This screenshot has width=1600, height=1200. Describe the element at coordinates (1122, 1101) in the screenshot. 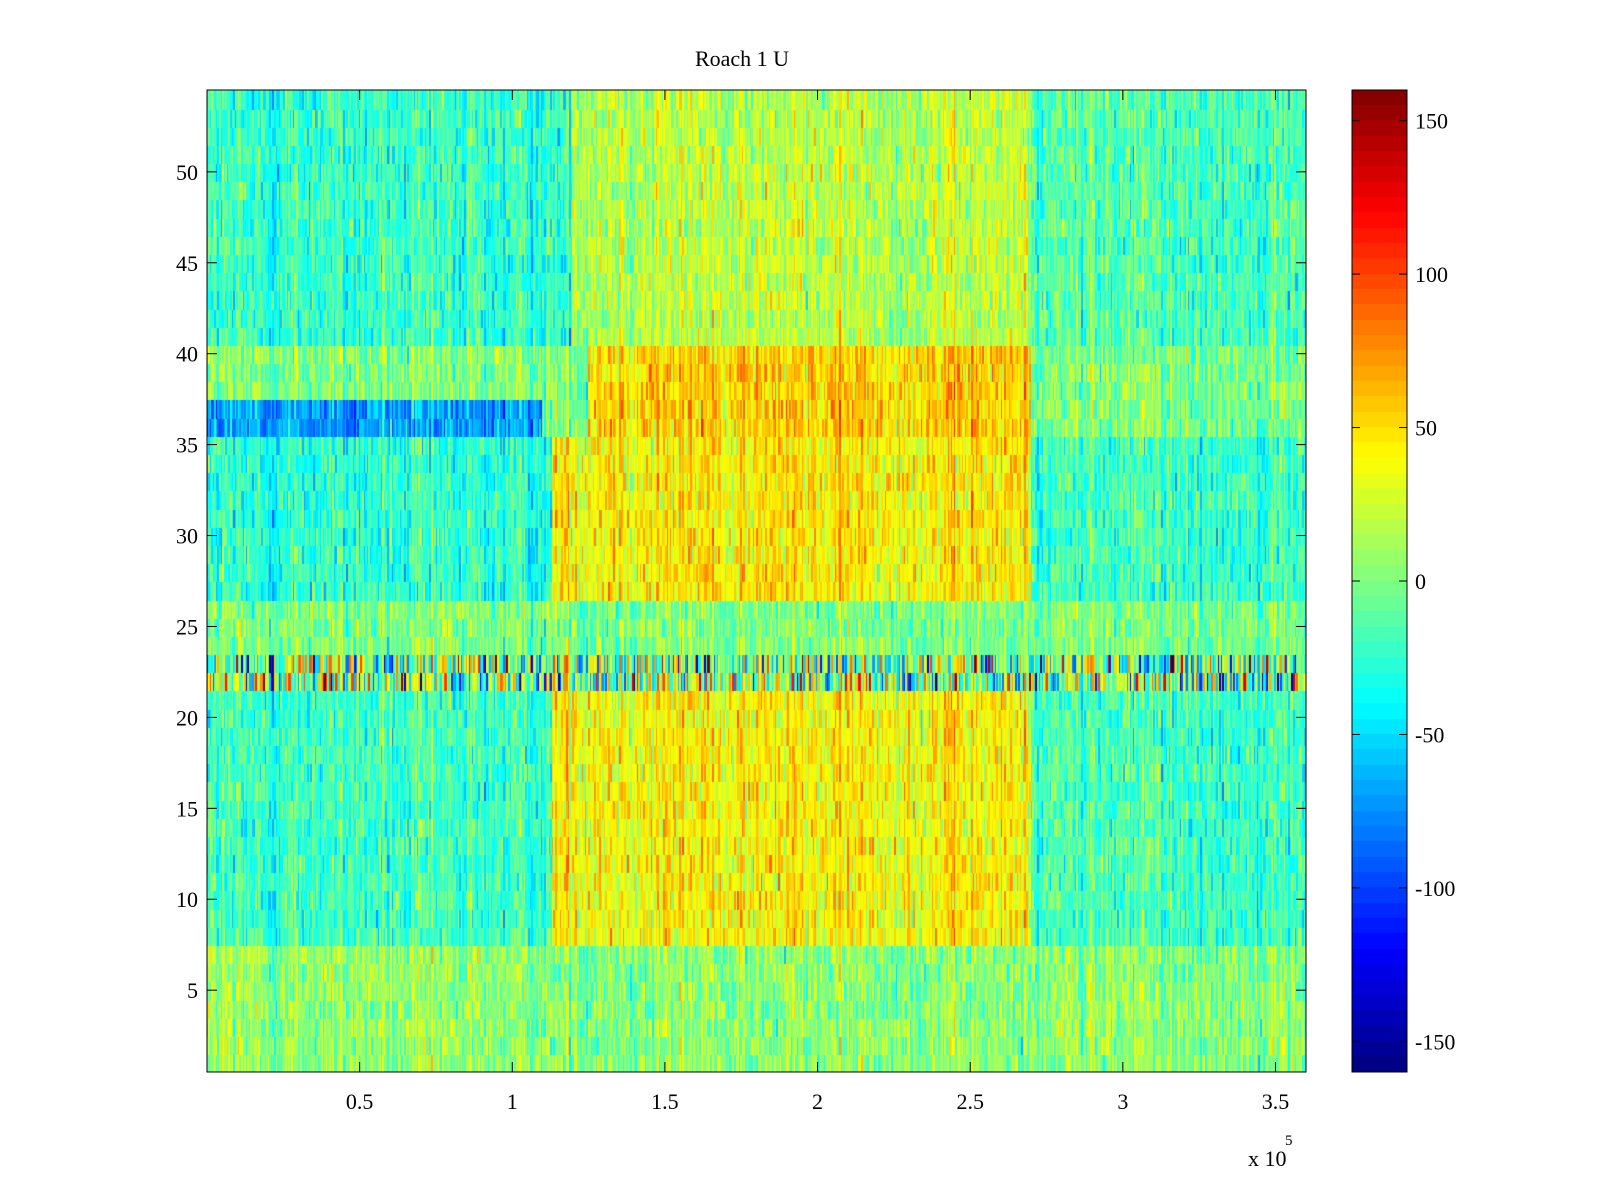

I see `x-tick-label: 3` at that location.